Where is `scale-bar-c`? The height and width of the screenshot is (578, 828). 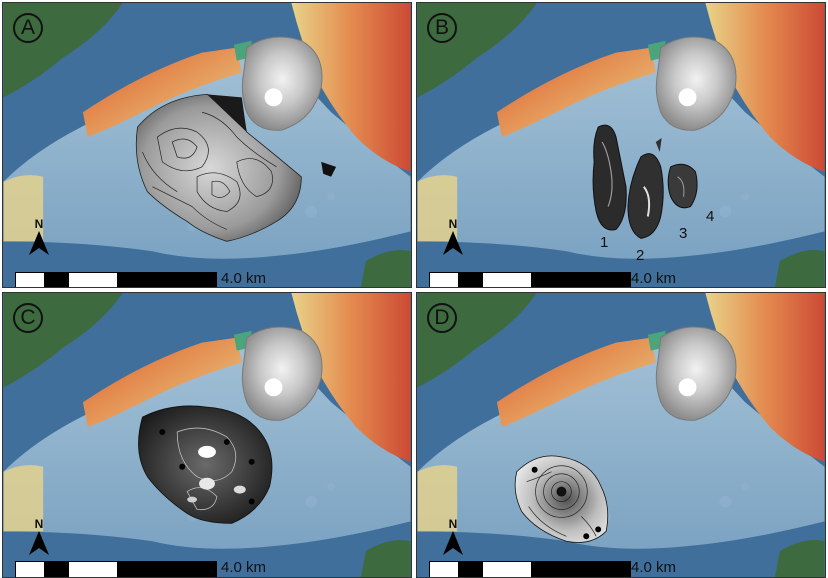 scale-bar-c is located at coordinates (116, 569).